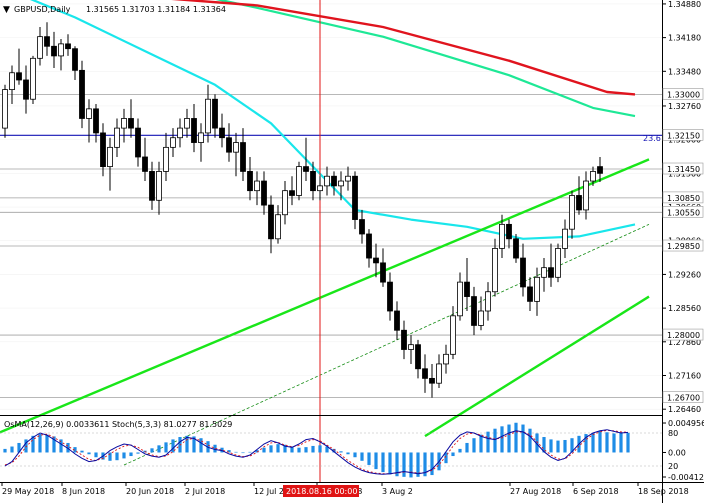 The height and width of the screenshot is (503, 704). Describe the element at coordinates (42, 9) in the screenshot. I see `symbol-label: GBPUSD,Daily` at that location.